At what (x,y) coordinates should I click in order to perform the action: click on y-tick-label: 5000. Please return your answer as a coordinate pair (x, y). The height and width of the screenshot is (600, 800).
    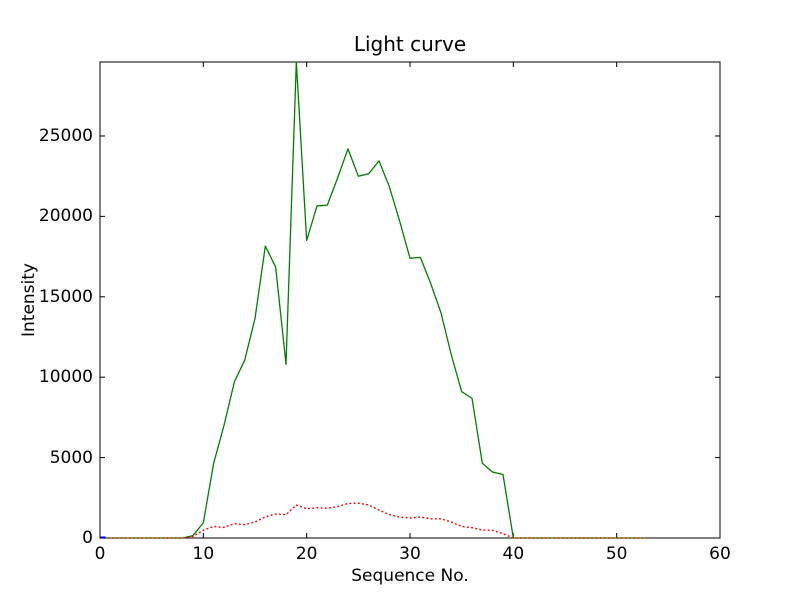
    Looking at the image, I should click on (71, 457).